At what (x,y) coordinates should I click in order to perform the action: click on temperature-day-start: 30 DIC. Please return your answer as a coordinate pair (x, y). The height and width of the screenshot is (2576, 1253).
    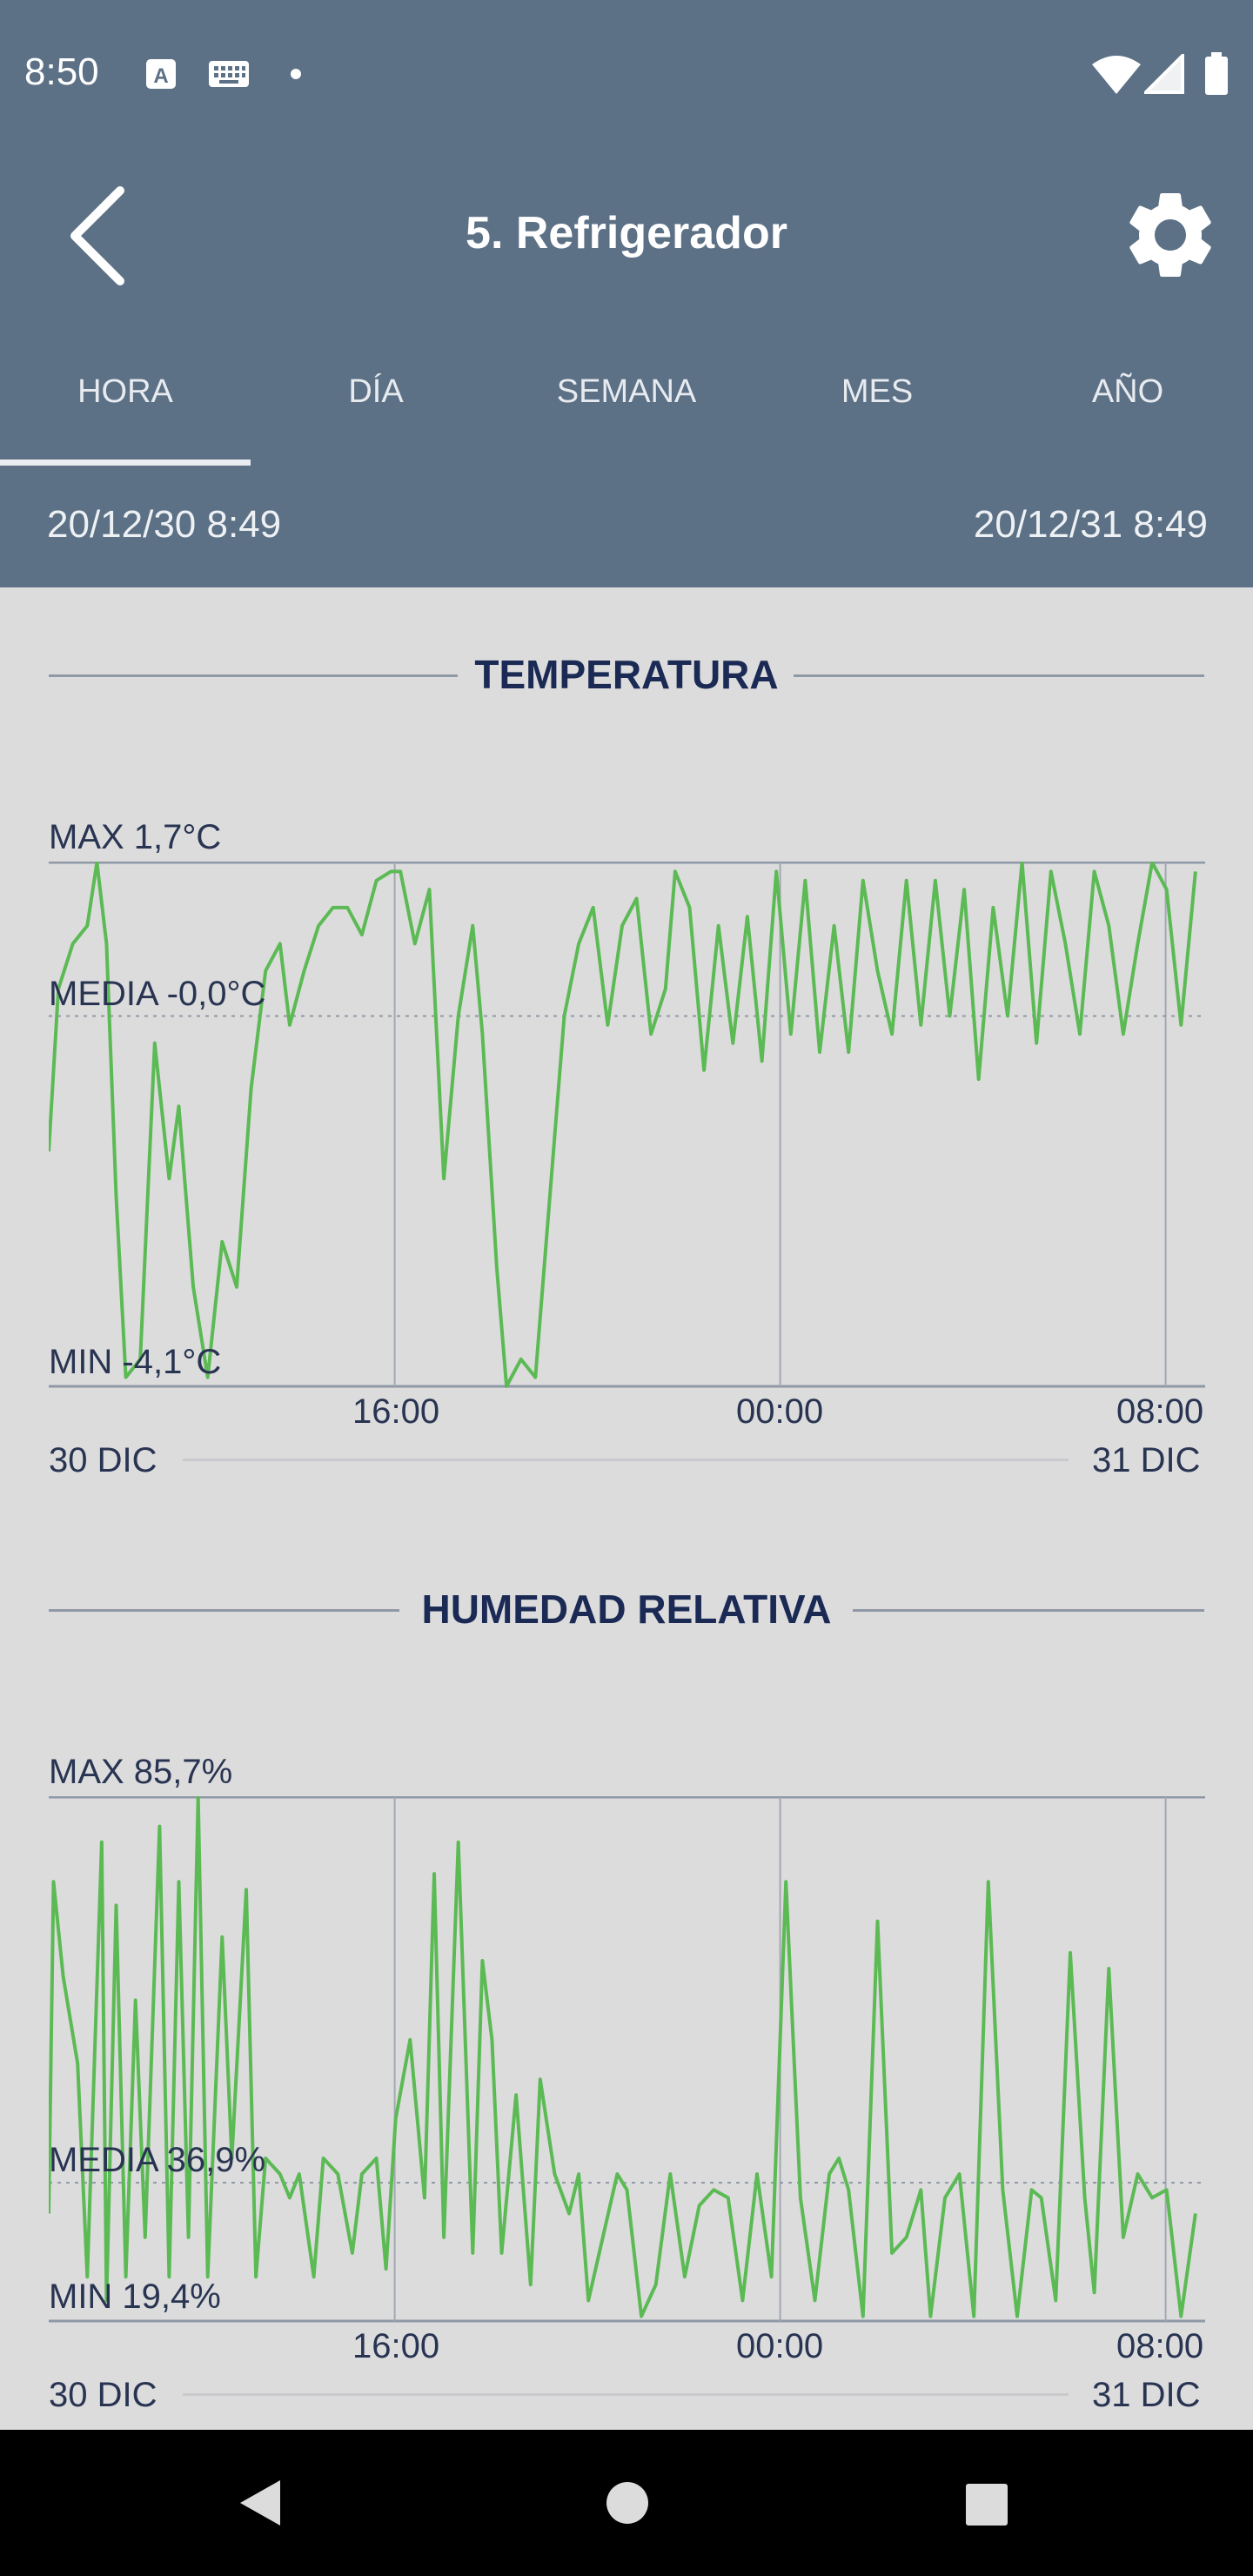
    Looking at the image, I should click on (103, 1460).